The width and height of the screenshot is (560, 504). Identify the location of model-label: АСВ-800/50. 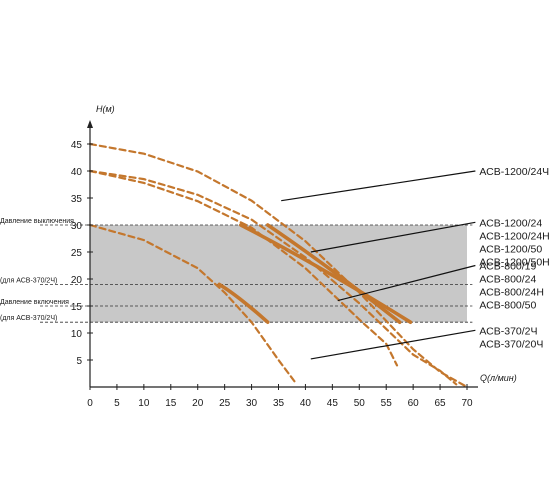
(507, 306).